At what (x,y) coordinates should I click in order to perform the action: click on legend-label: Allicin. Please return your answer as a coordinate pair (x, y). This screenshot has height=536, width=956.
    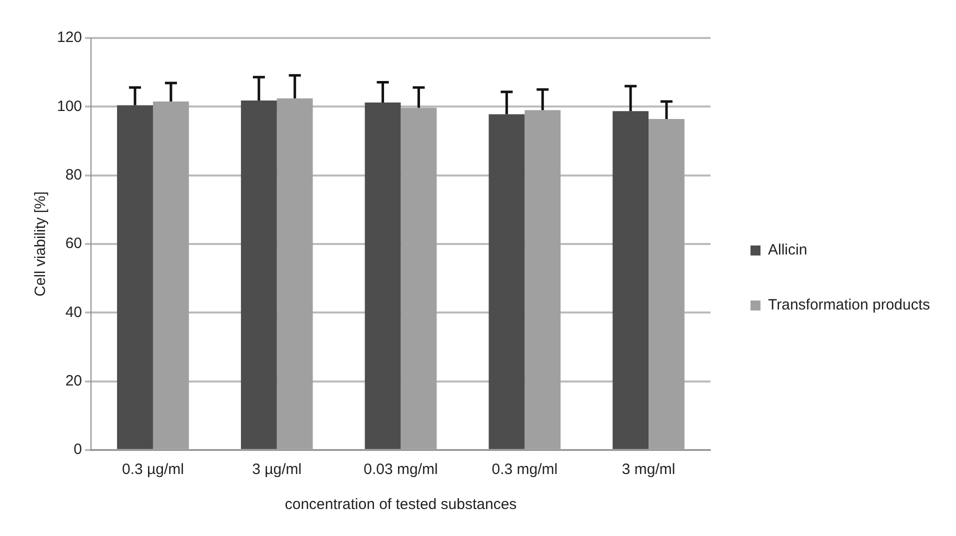
    Looking at the image, I should click on (788, 250).